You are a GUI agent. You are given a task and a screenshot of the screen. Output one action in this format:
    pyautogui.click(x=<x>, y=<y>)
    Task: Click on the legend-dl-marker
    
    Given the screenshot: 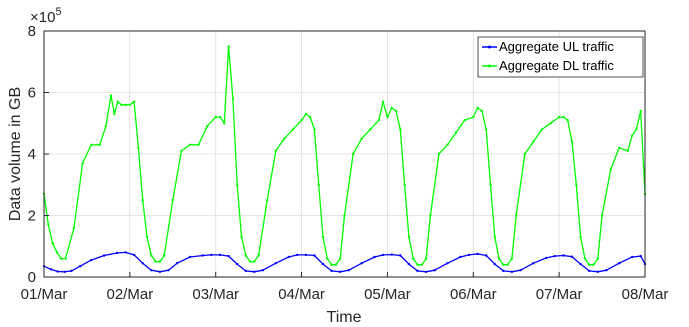 What is the action you would take?
    pyautogui.click(x=489, y=66)
    